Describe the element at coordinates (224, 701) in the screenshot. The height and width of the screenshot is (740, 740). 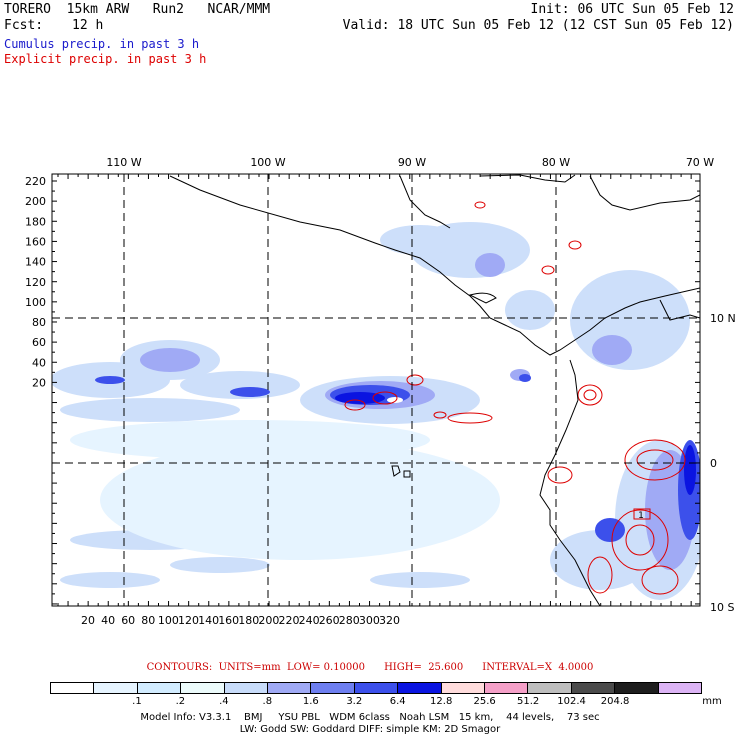
I see `colorbar-label: .4` at that location.